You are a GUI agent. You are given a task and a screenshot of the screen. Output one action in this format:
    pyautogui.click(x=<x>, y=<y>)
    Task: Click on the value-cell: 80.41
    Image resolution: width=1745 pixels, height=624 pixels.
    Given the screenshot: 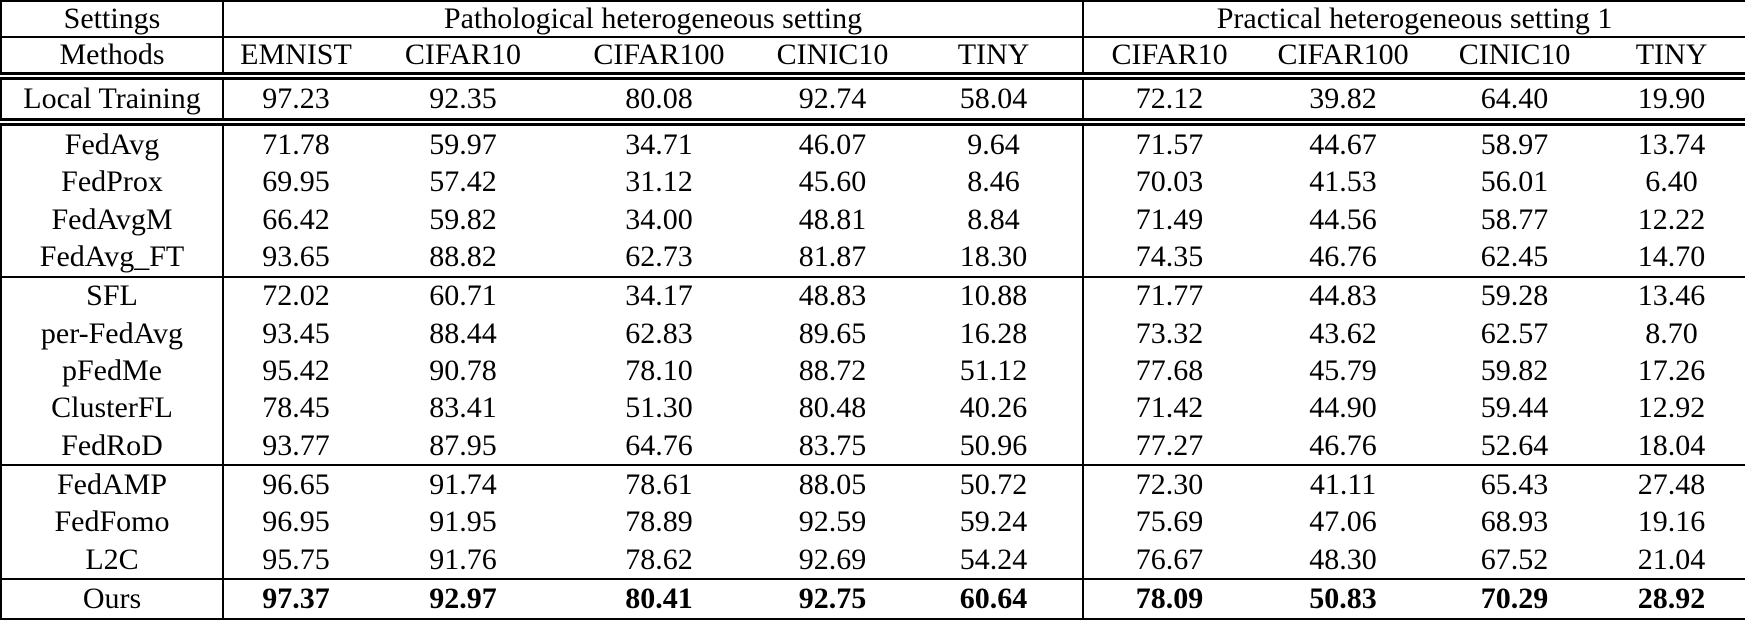 What is the action you would take?
    pyautogui.click(x=659, y=599)
    